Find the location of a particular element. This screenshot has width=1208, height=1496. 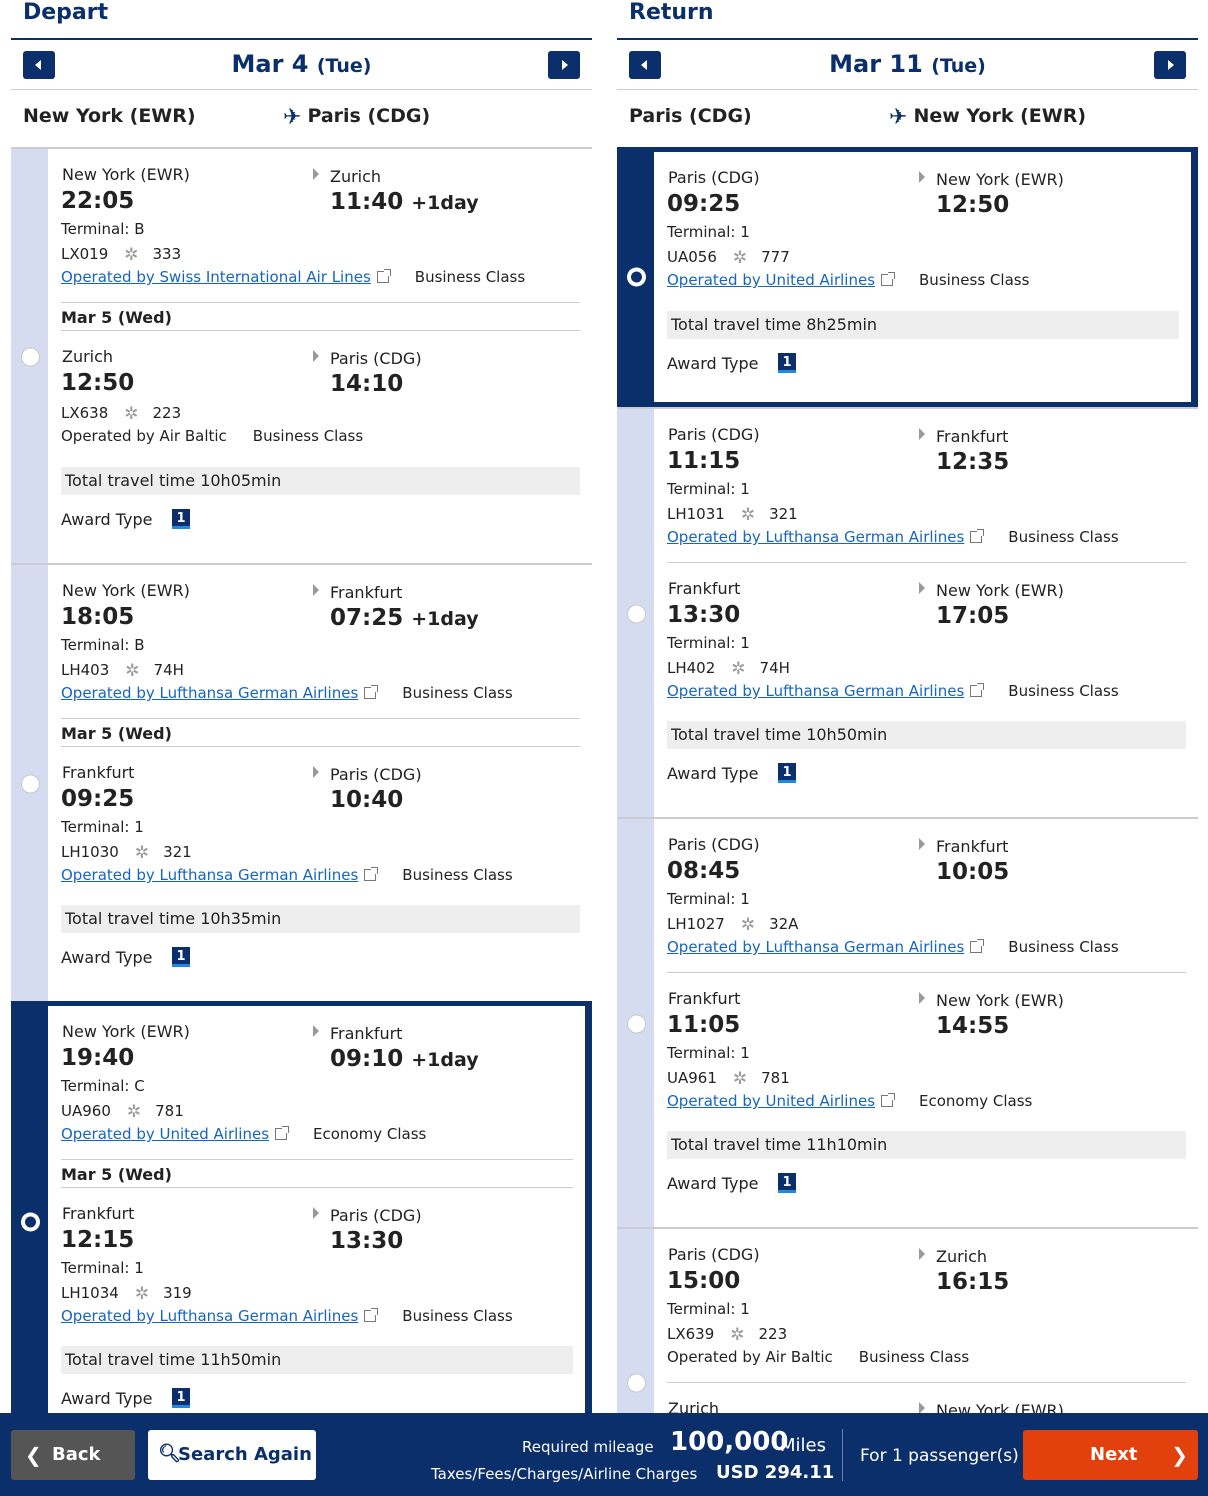

depart-next-day-button is located at coordinates (564, 65).